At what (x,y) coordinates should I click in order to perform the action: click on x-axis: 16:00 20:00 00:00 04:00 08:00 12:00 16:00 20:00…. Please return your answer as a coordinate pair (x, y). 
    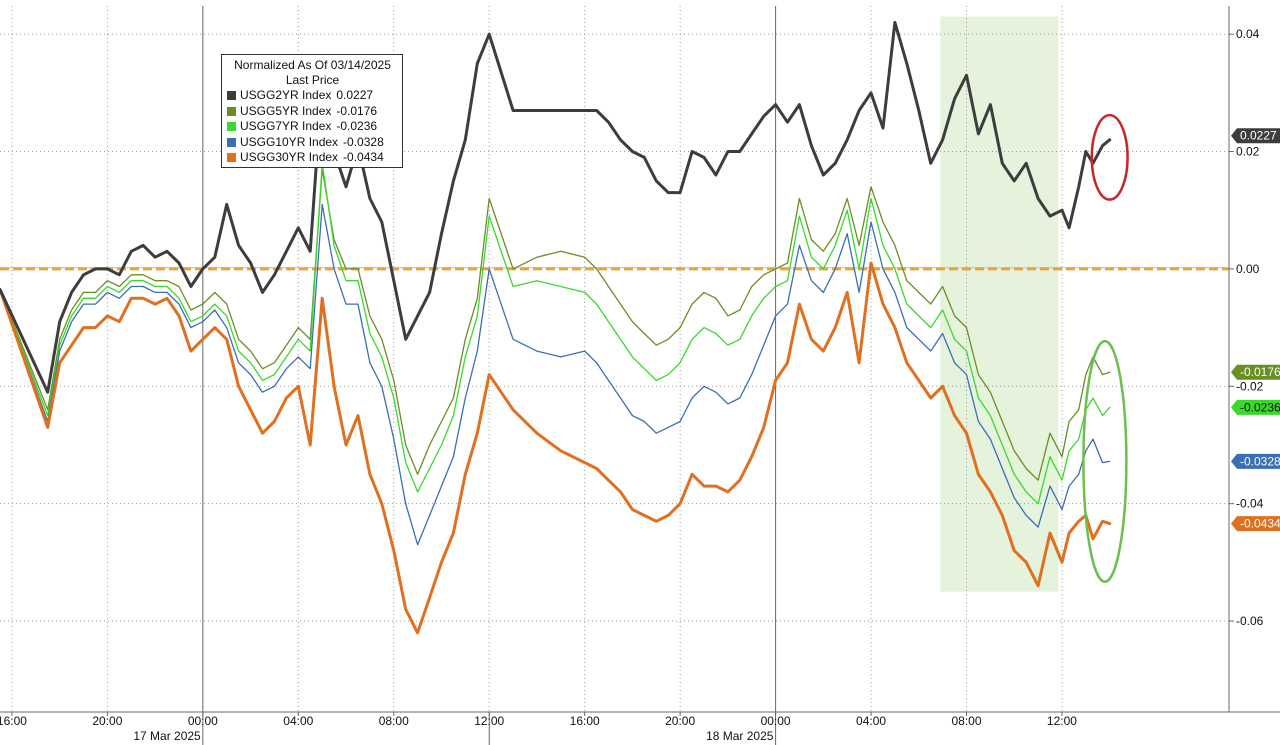
    Looking at the image, I should click on (538, 727).